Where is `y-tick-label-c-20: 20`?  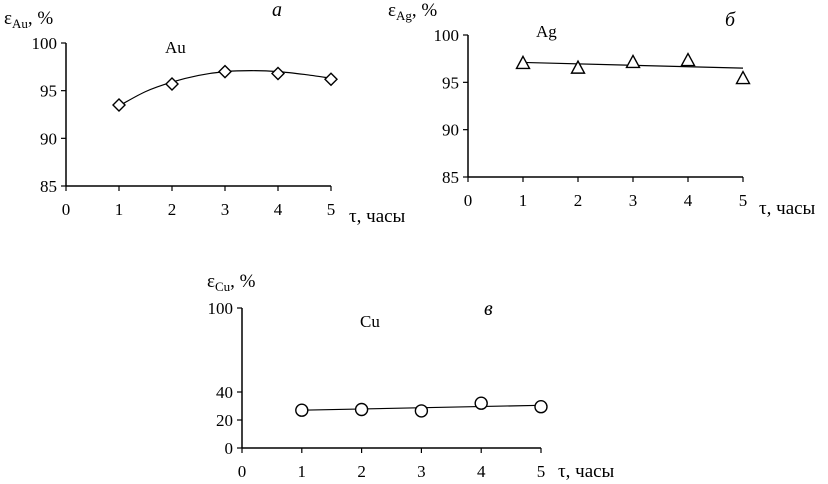
y-tick-label-c-20: 20 is located at coordinates (224, 420).